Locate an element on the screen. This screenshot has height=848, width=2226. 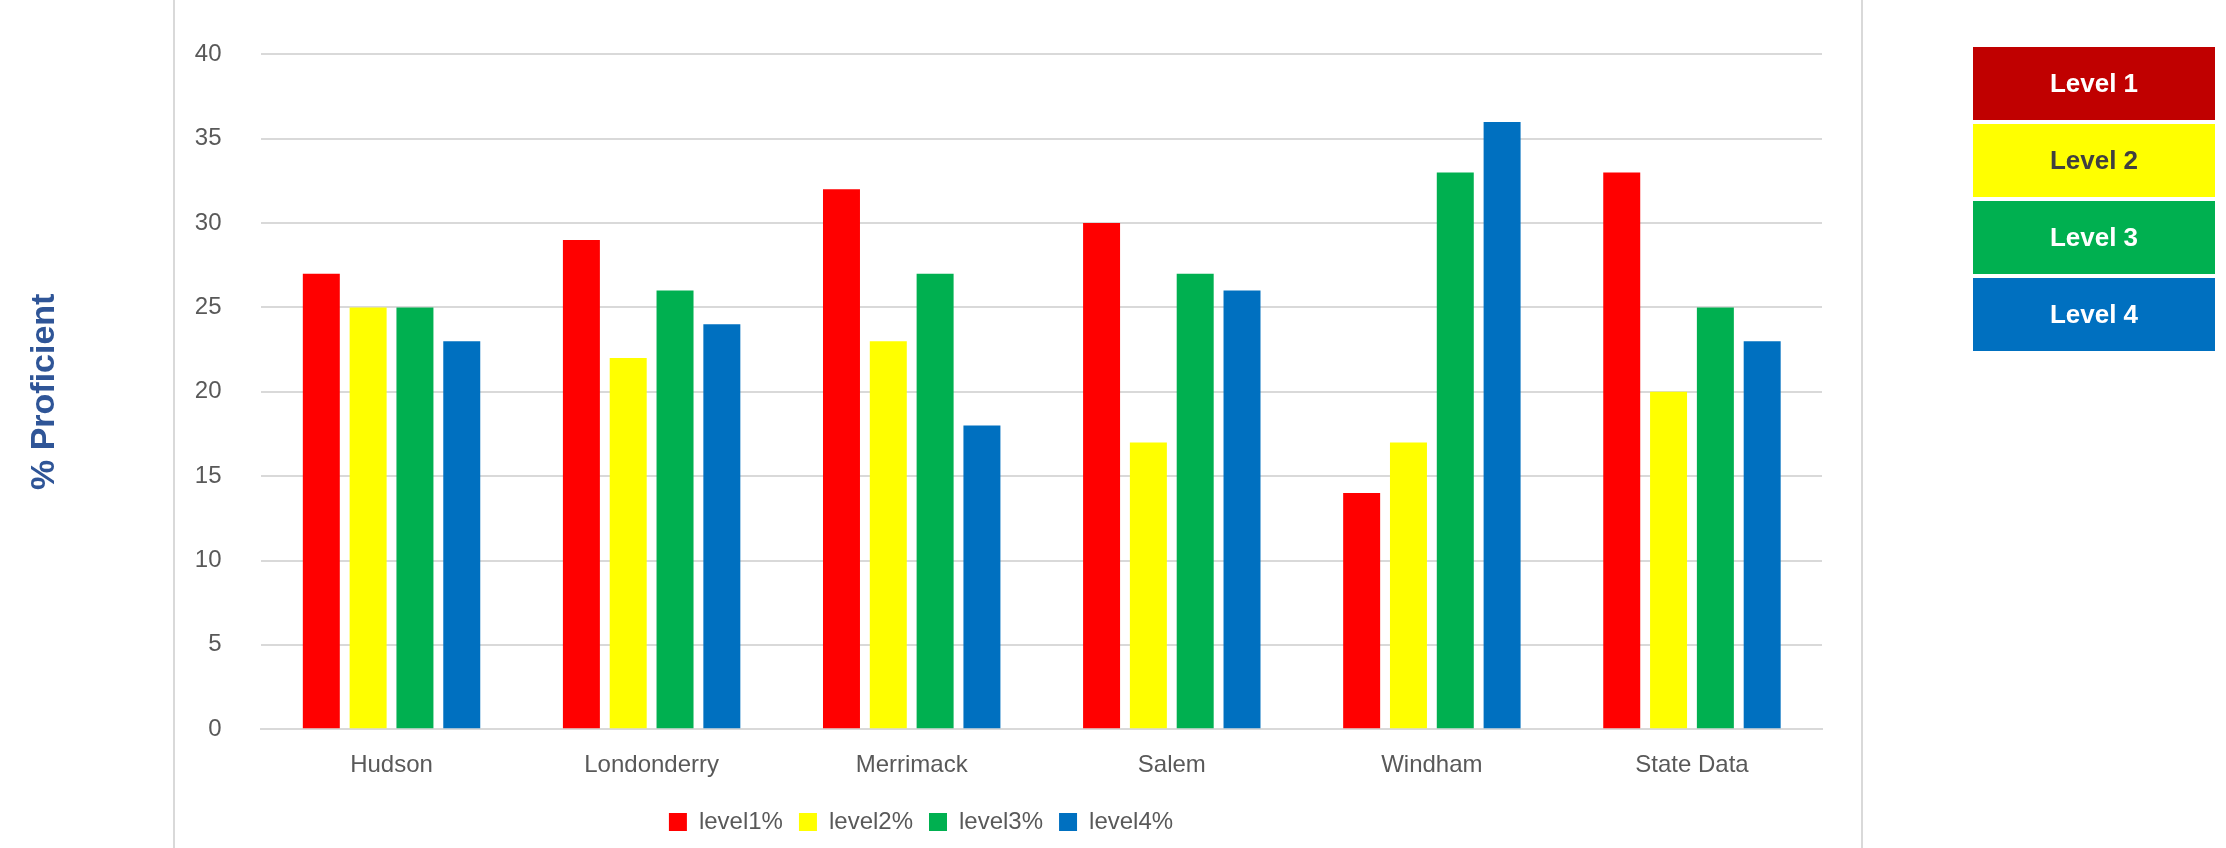
text: Level 2 is located at coordinates (2094, 160).